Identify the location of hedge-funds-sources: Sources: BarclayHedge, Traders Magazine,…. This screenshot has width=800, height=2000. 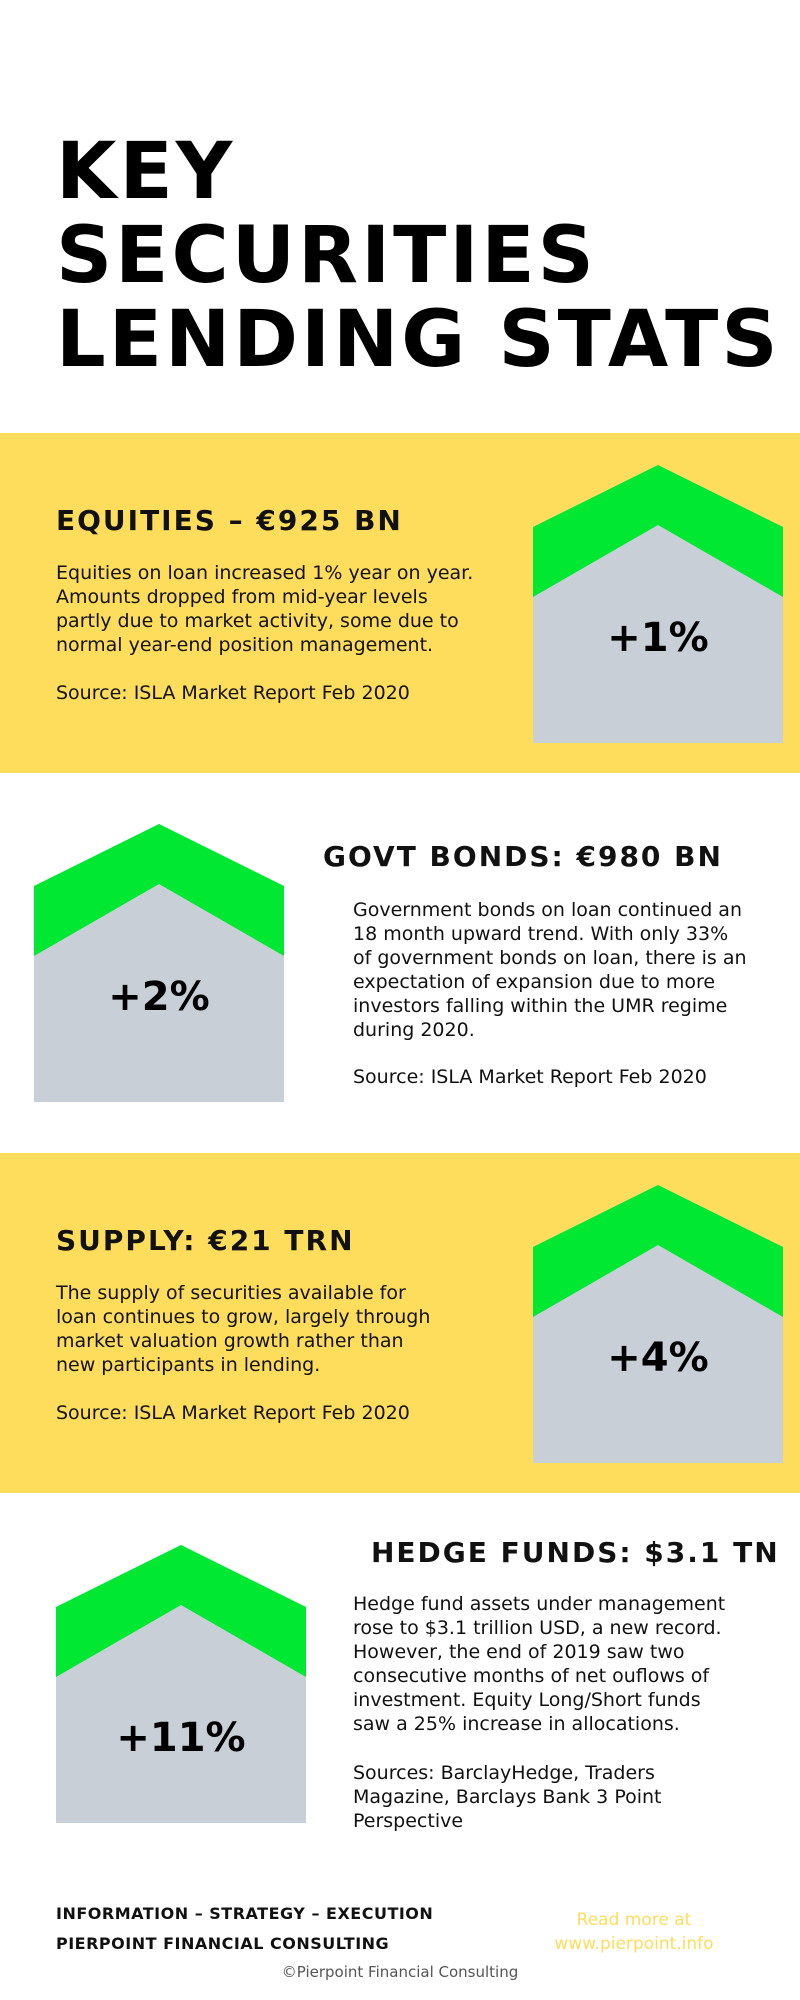
(563, 1797).